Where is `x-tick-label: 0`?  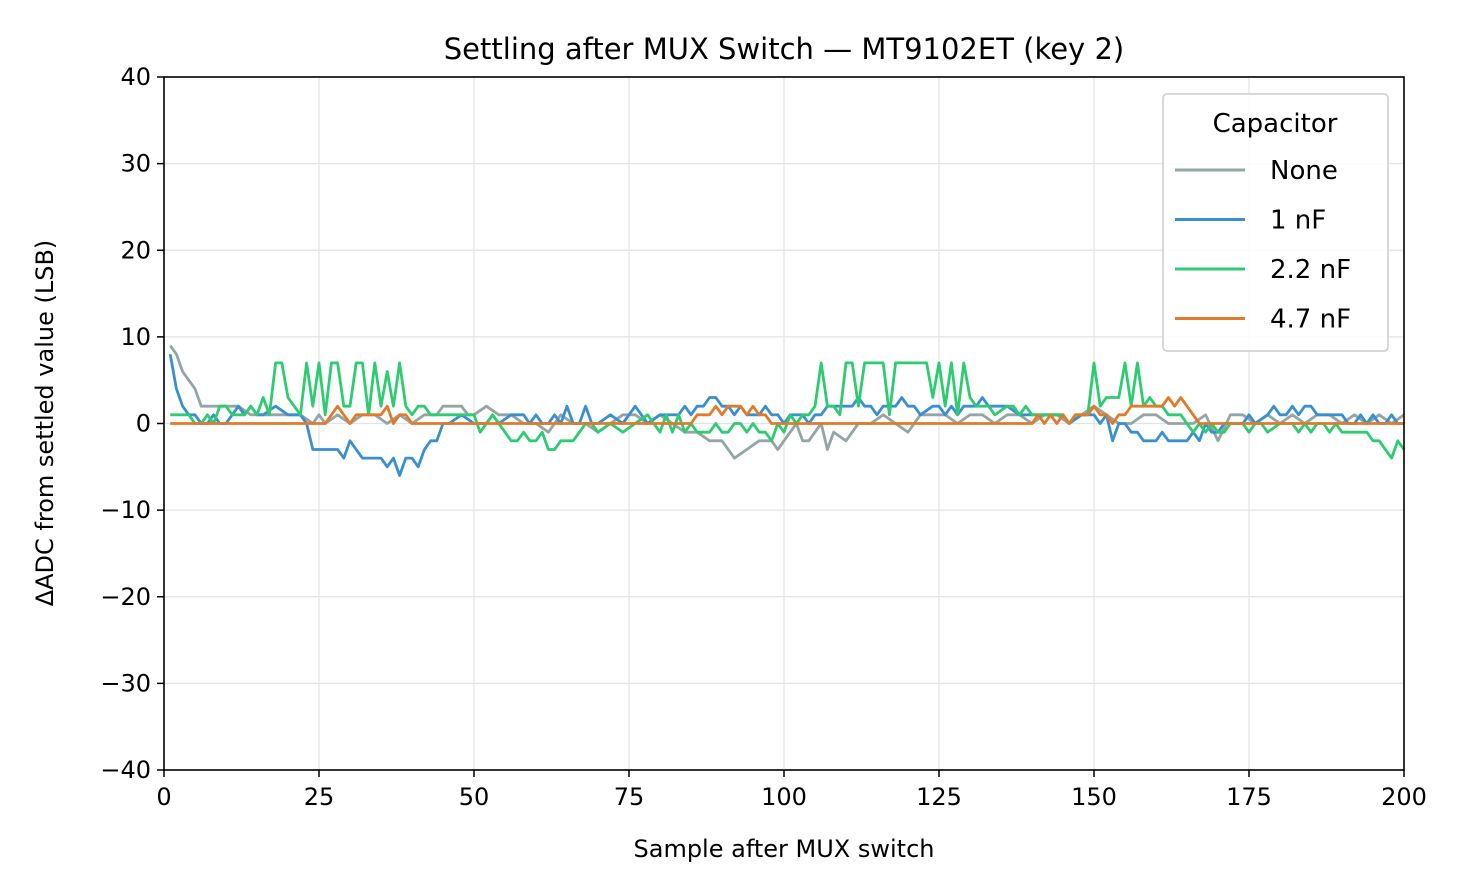 x-tick-label: 0 is located at coordinates (163, 797).